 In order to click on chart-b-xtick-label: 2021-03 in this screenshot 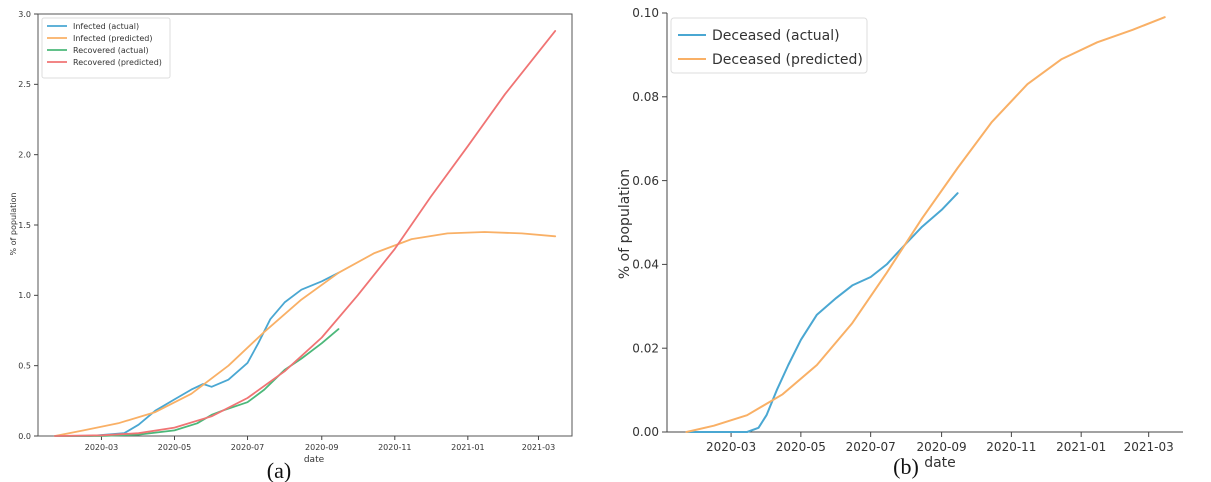, I will do `click(1149, 447)`.